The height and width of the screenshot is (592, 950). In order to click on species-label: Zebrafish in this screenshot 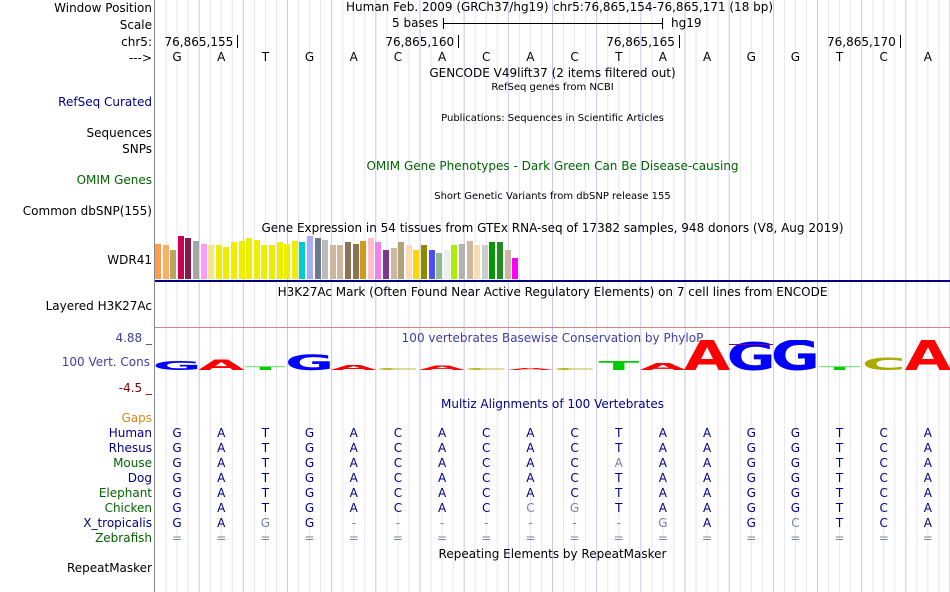, I will do `click(123, 538)`.